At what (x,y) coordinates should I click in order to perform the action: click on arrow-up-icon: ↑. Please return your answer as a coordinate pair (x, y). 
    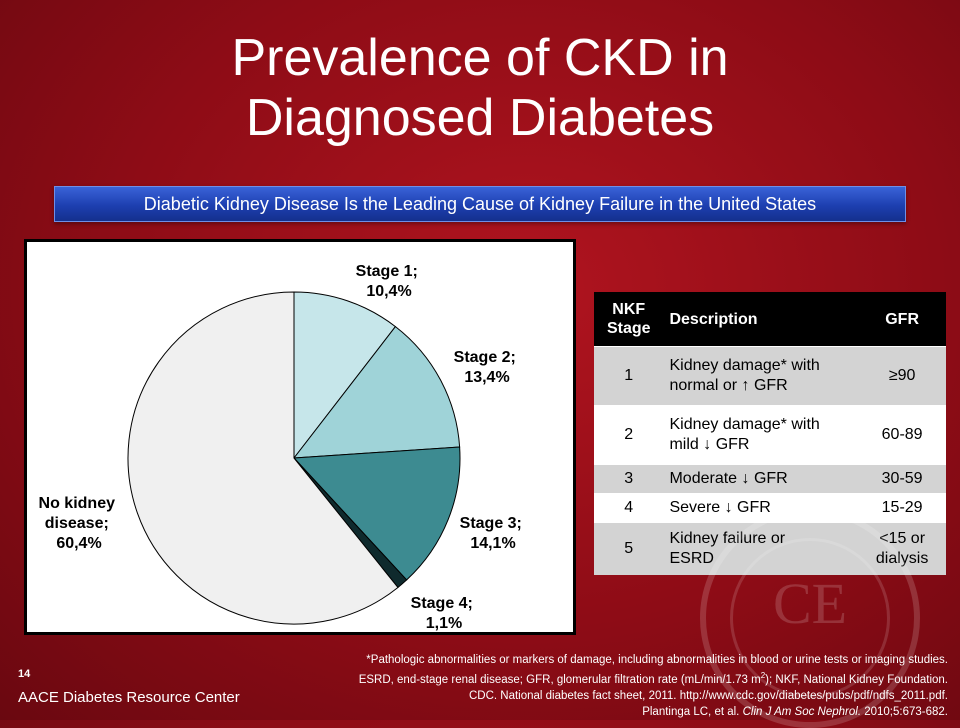
    Looking at the image, I should click on (745, 385).